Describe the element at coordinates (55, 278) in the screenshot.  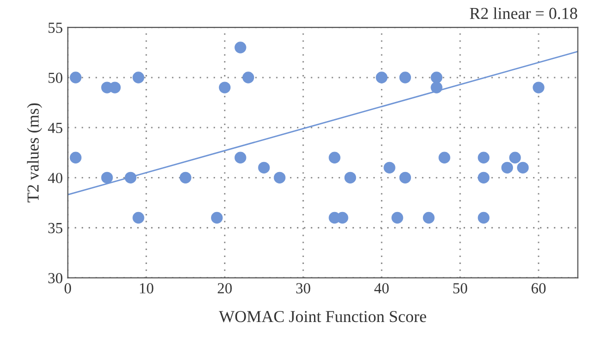
I see `y-tick-label: 30` at that location.